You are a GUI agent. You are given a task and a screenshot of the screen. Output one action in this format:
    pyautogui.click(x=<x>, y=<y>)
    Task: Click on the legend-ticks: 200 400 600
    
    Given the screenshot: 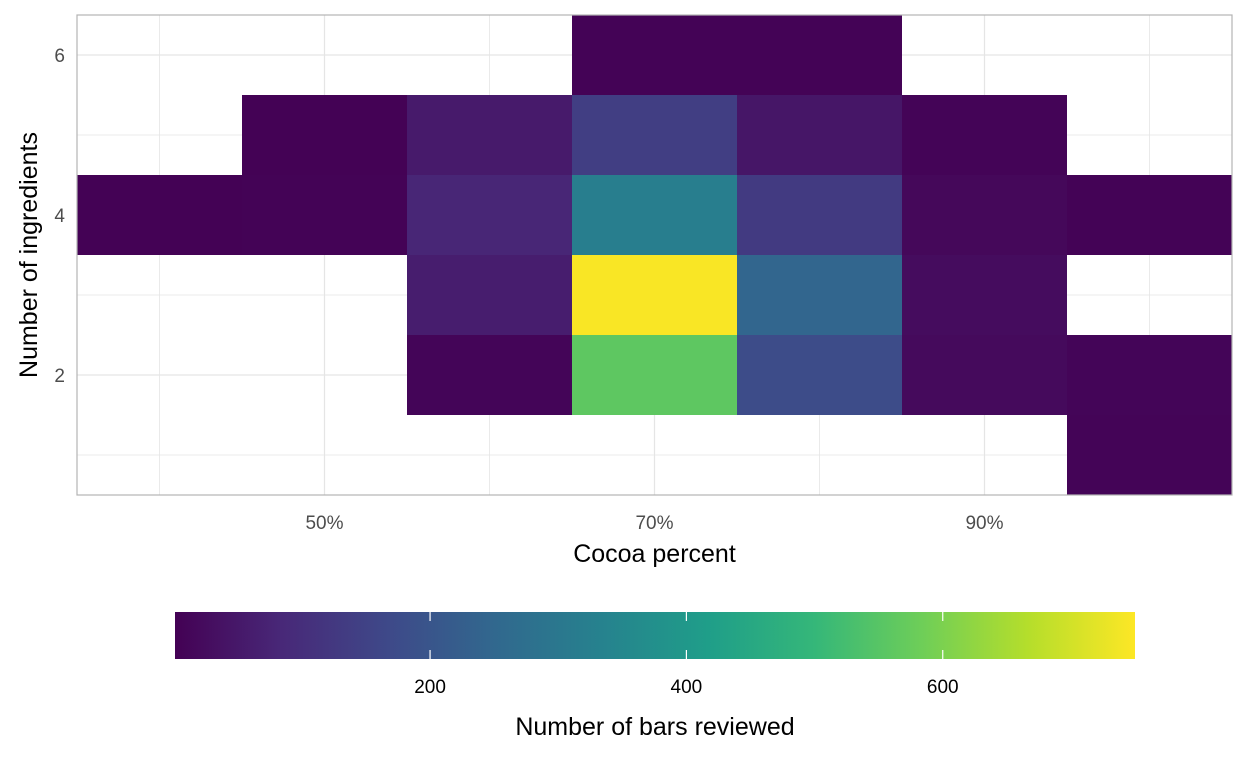 What is the action you would take?
    pyautogui.click(x=686, y=655)
    